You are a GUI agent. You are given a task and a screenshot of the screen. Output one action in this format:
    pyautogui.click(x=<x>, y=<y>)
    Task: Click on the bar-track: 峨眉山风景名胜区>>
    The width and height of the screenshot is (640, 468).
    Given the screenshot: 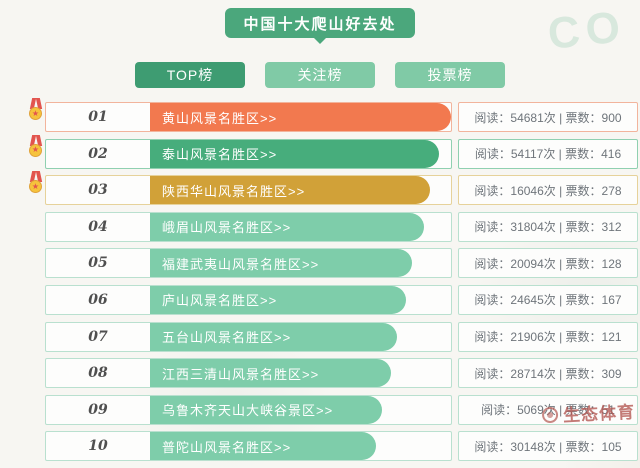 What is the action you would take?
    pyautogui.click(x=300, y=226)
    